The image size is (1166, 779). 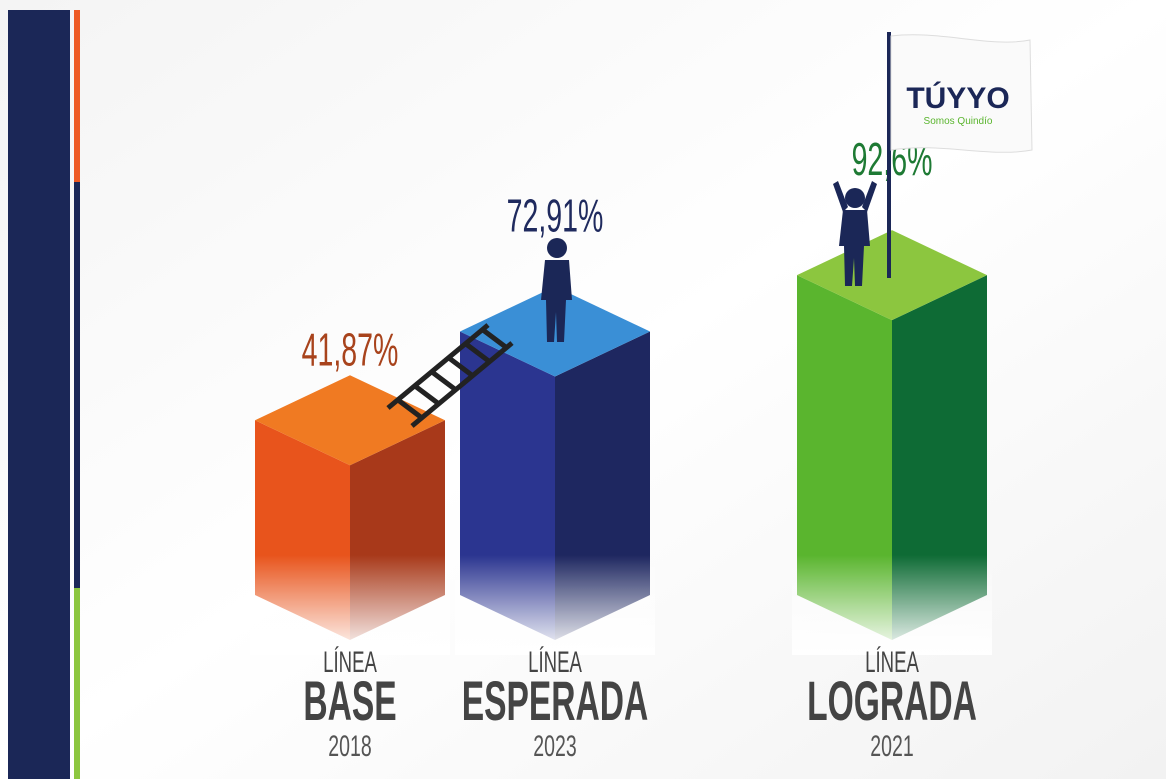 I want to click on logo-subtitle: Somos Quindío, so click(x=958, y=121).